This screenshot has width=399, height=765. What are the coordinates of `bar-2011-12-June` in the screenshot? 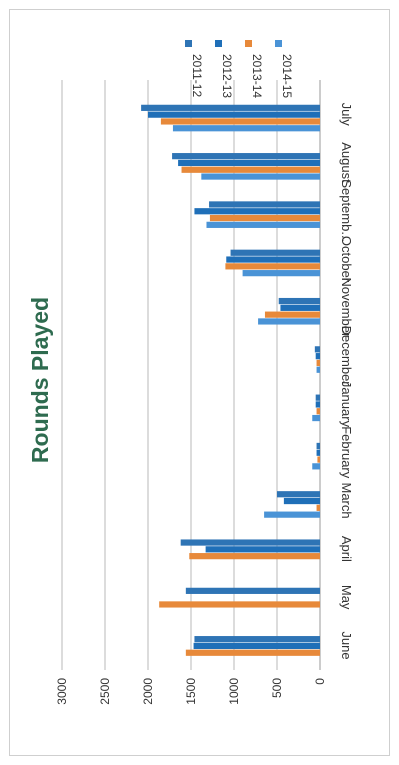 It's located at (257, 639).